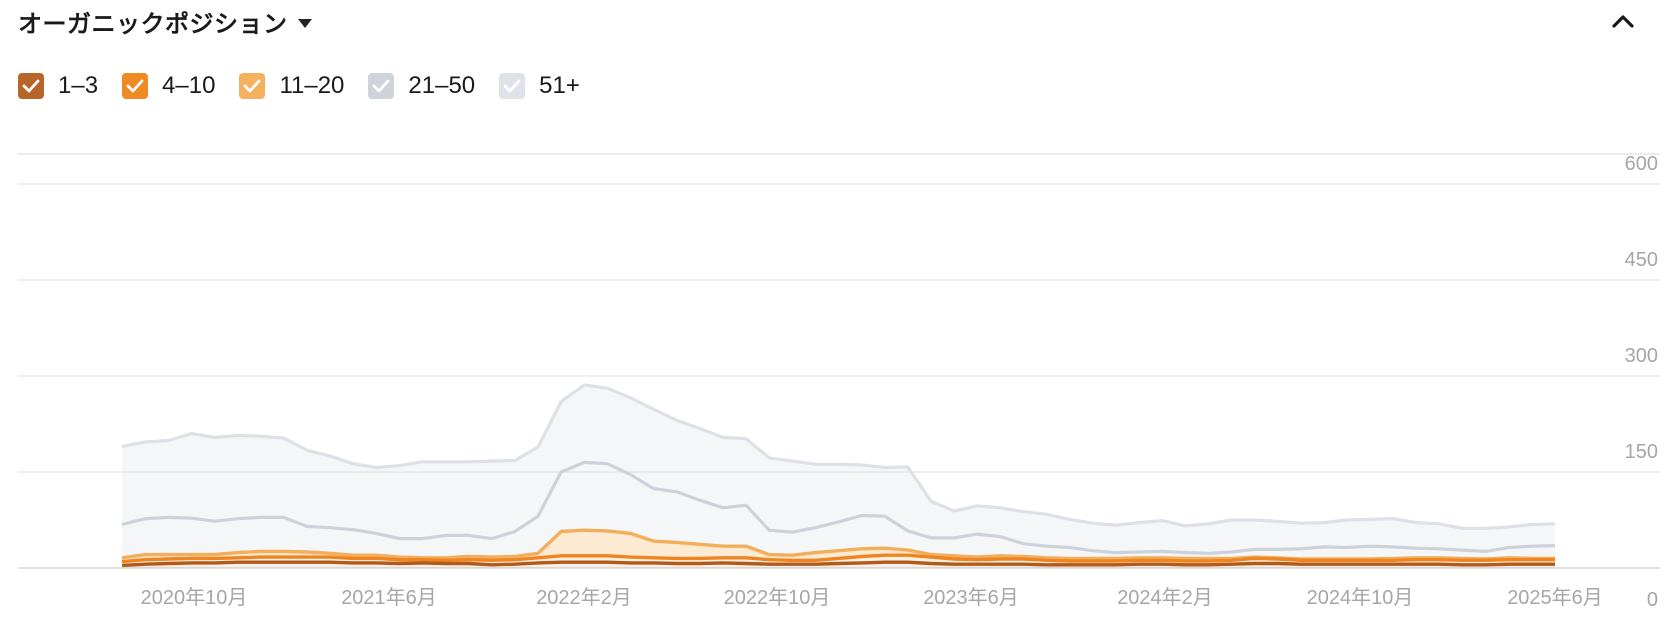 This screenshot has width=1676, height=630. Describe the element at coordinates (1555, 597) in the screenshot. I see `x-tick-label: 2025年6月` at that location.